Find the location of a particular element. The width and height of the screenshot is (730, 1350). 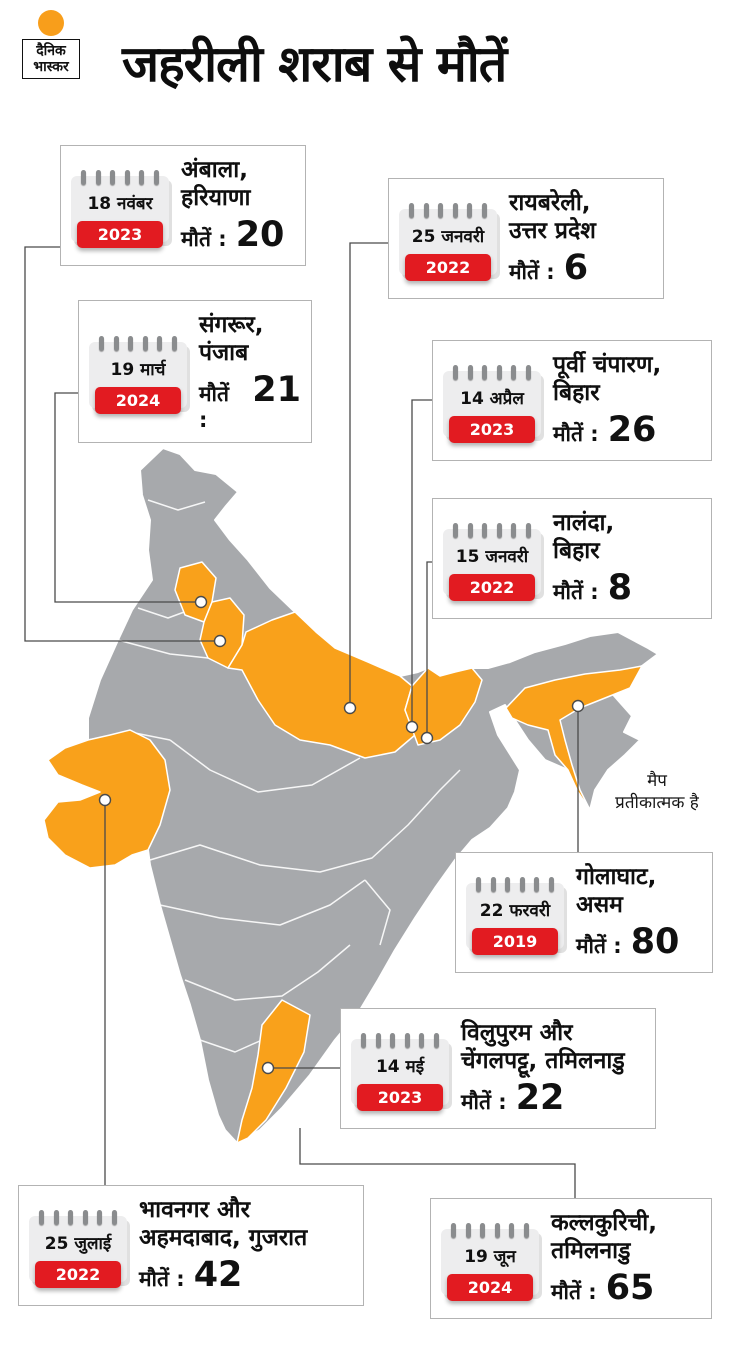

location-line2: अहमदाबाद, गुजरात is located at coordinates (223, 1238).